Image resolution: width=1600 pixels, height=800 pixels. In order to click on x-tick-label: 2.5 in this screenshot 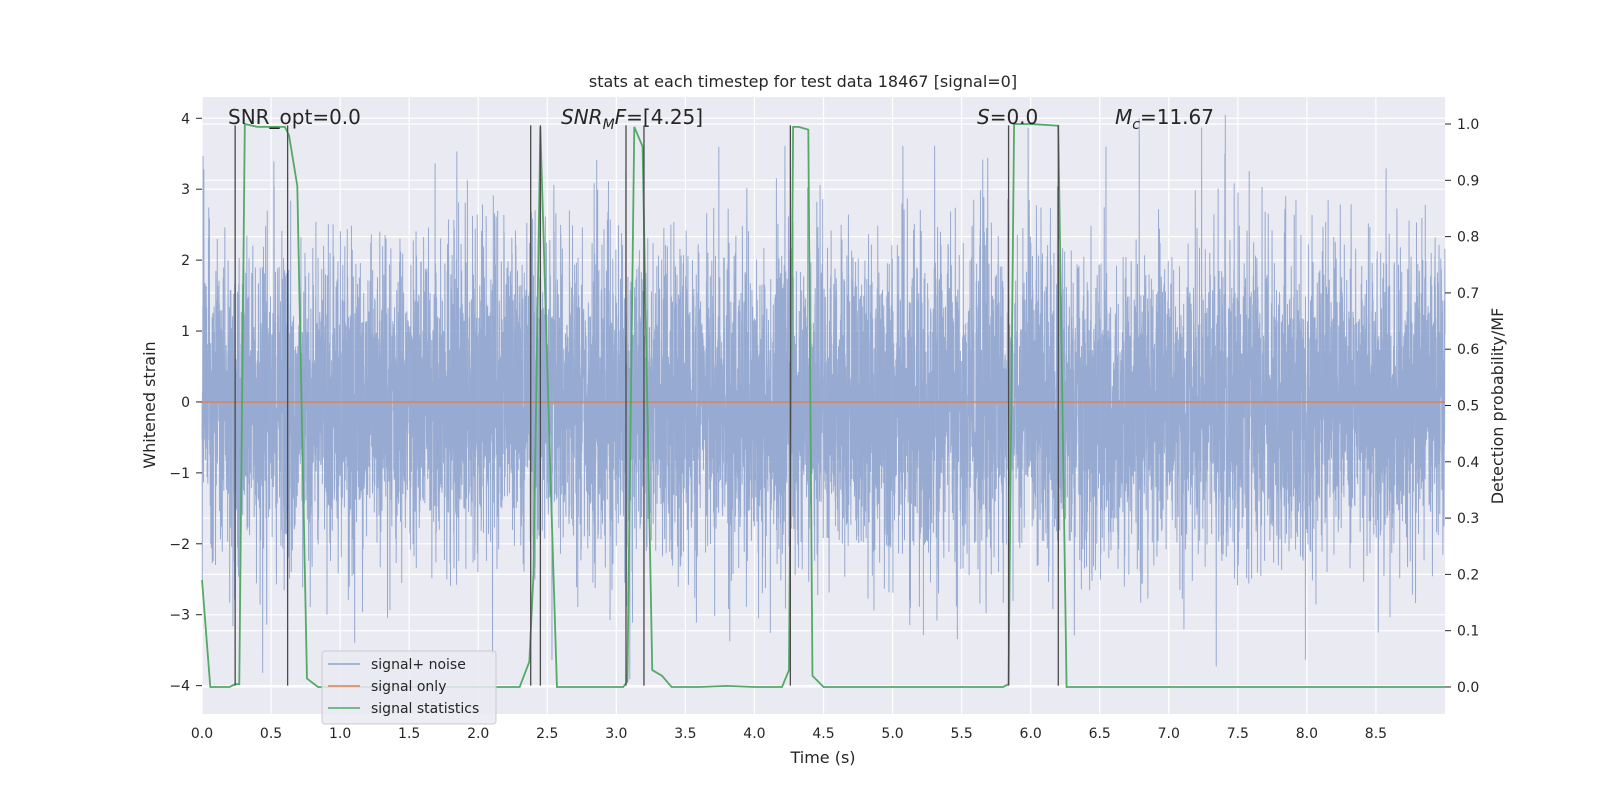, I will do `click(547, 734)`.